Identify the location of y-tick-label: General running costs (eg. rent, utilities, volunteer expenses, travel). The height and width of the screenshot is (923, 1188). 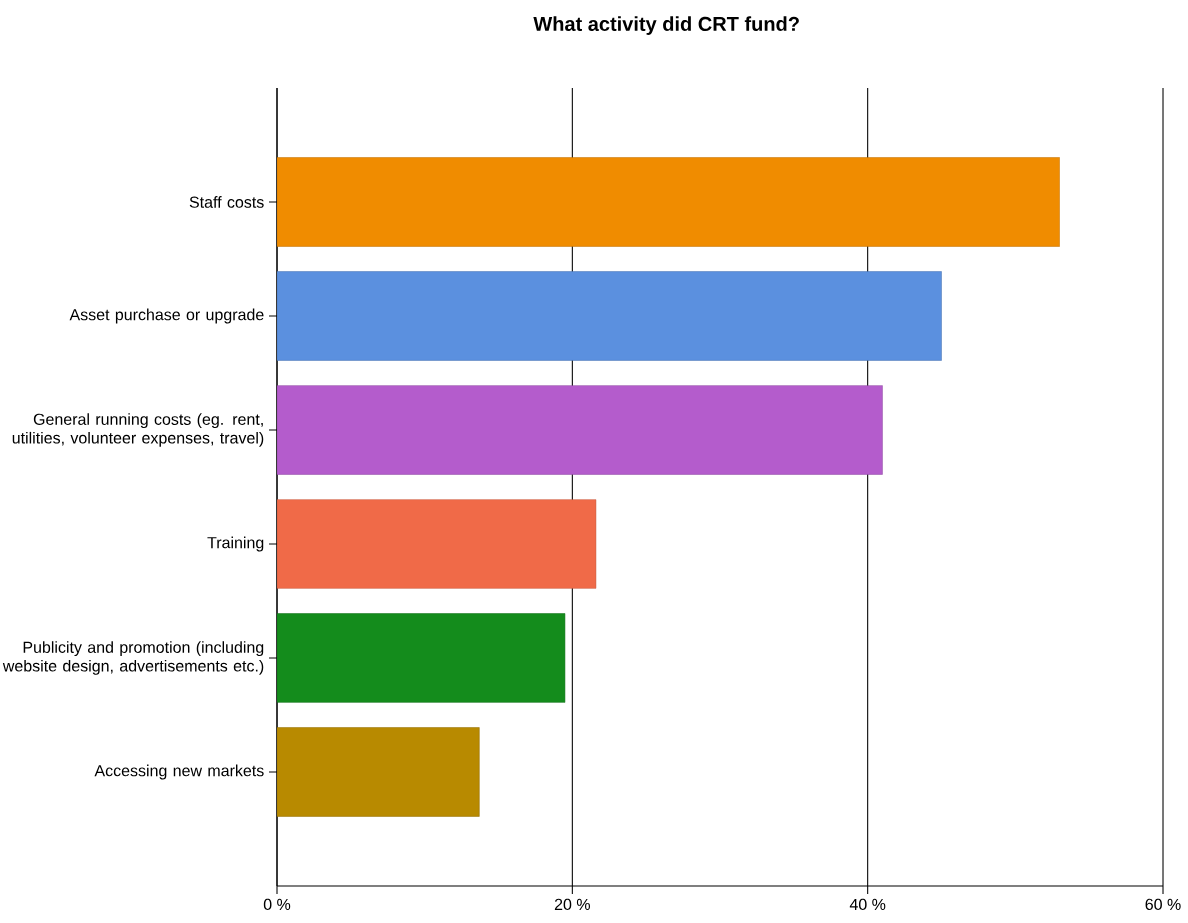
(138, 430).